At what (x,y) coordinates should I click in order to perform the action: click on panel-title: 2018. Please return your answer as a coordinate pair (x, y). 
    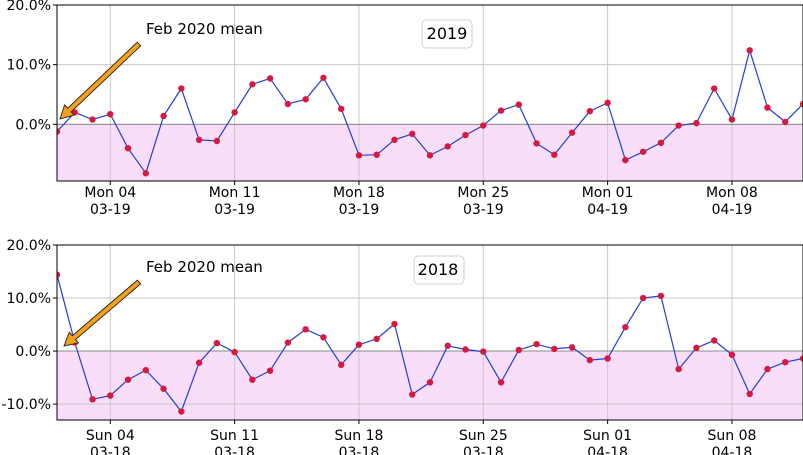
    Looking at the image, I should click on (438, 269).